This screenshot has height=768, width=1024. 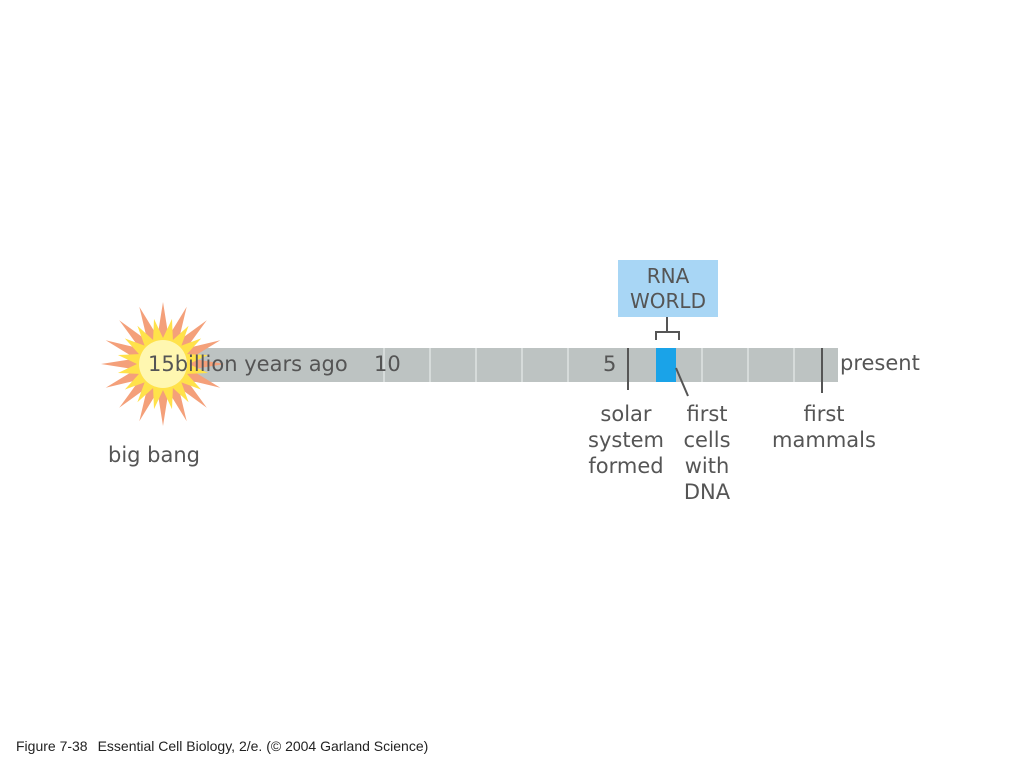 What do you see at coordinates (52, 746) in the screenshot?
I see `figure-number: Figure 7-38` at bounding box center [52, 746].